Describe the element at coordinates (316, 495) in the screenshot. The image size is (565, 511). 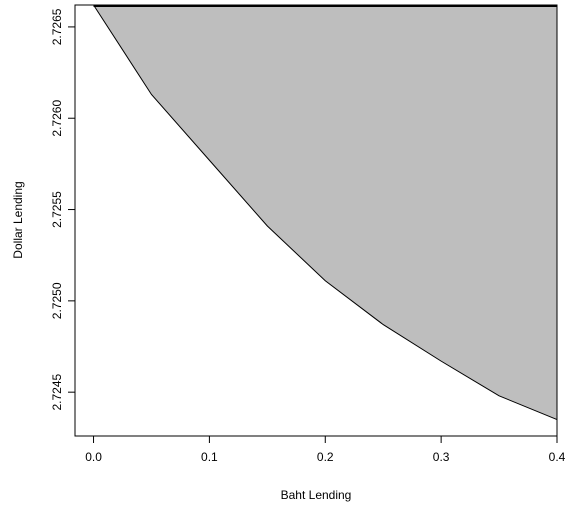
I see `x-axis-label: Baht Lending` at that location.